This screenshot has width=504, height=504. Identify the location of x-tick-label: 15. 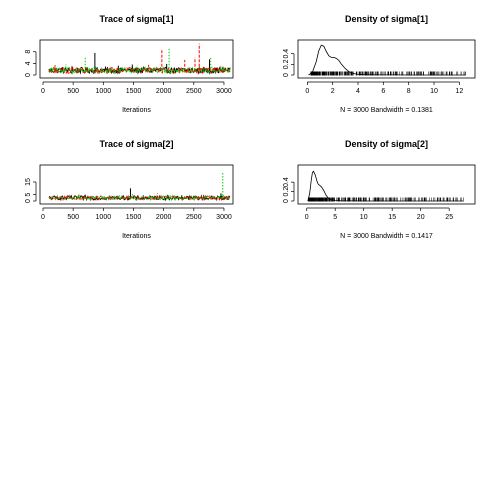
(392, 217).